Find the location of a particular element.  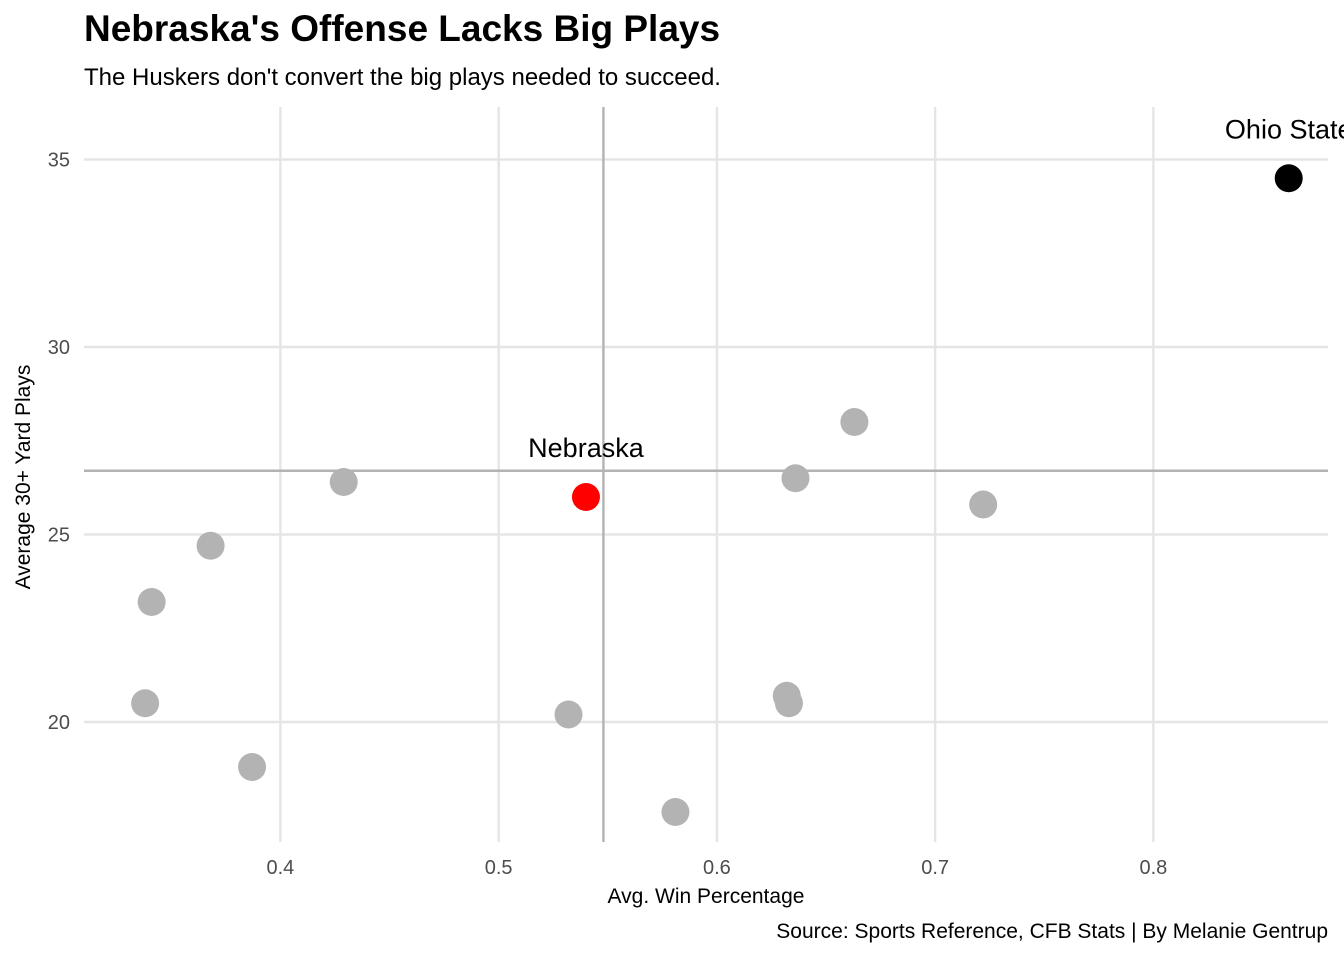

x-axis-title: Avg. Win Percentage is located at coordinates (706, 896).